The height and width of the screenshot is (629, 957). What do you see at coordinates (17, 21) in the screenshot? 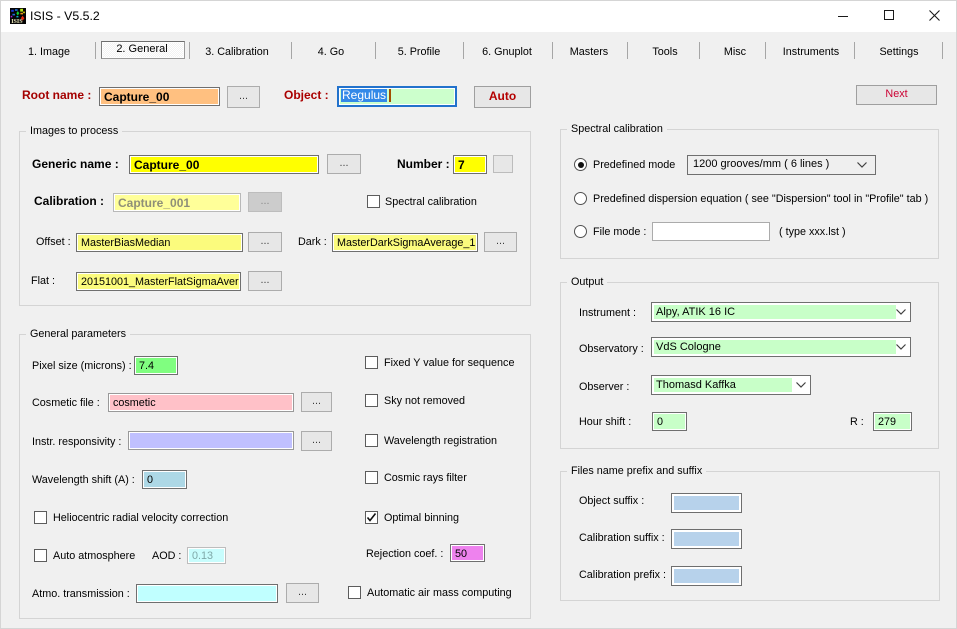
I see `svg-text: ISIS` at bounding box center [17, 21].